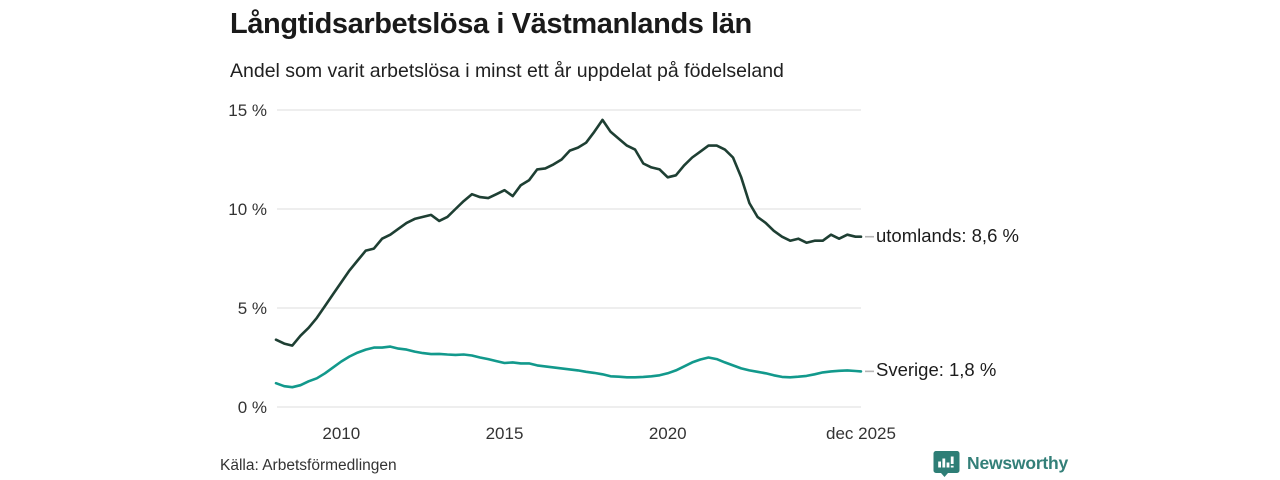 The height and width of the screenshot is (480, 1280). Describe the element at coordinates (252, 308) in the screenshot. I see `y-tick-label: 5 %` at that location.